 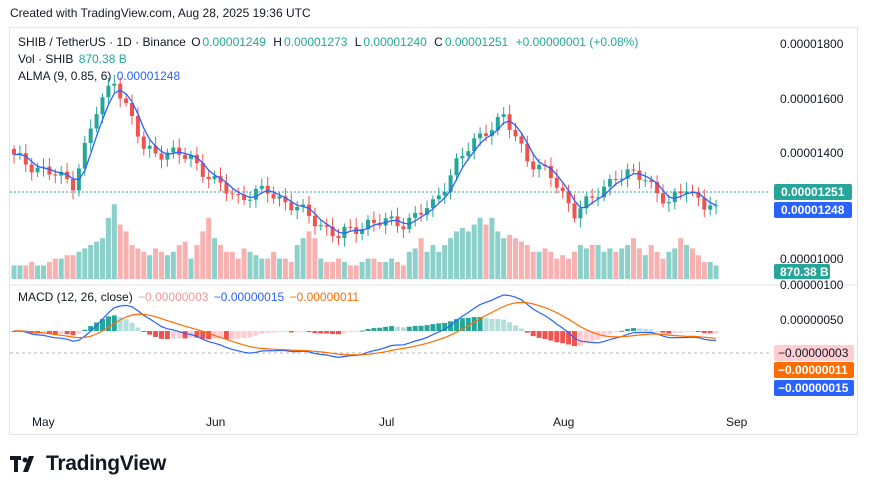 I want to click on symbol-title: SHIB / TetherUS · 1D · Binance, so click(x=102, y=42).